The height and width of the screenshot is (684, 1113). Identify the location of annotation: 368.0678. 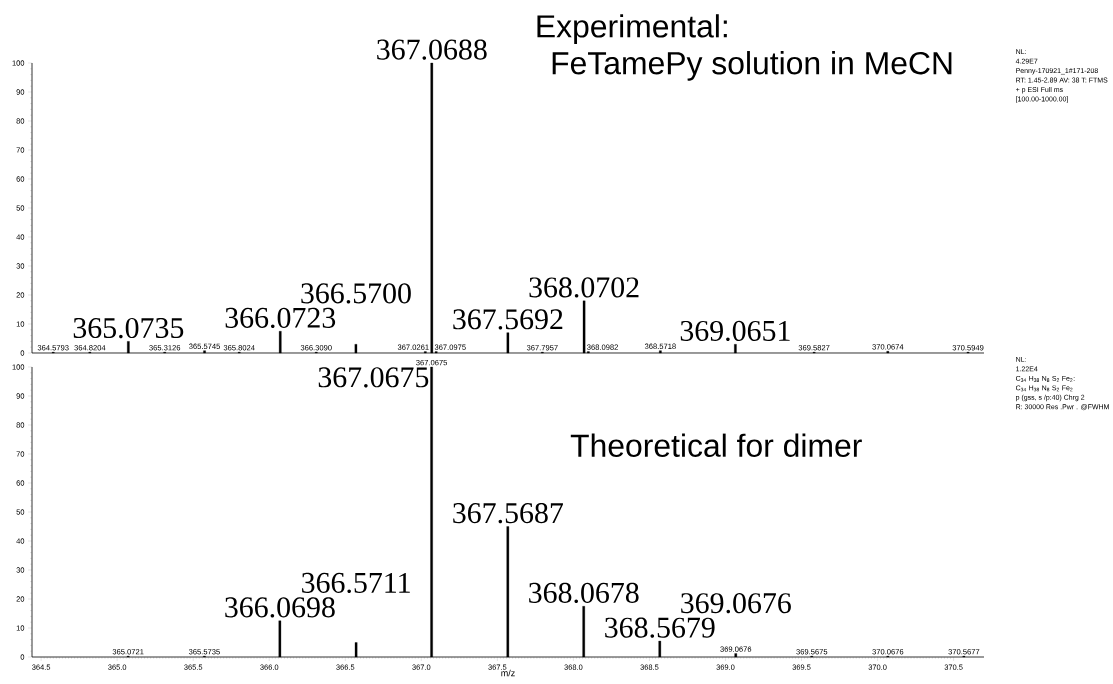
(584, 593).